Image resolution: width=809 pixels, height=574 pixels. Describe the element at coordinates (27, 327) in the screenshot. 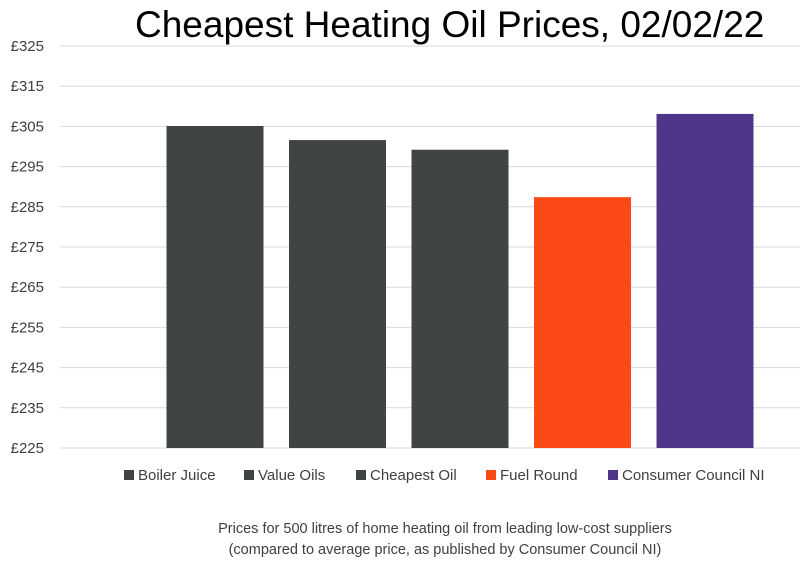

I see `y-tick-label: £255` at that location.